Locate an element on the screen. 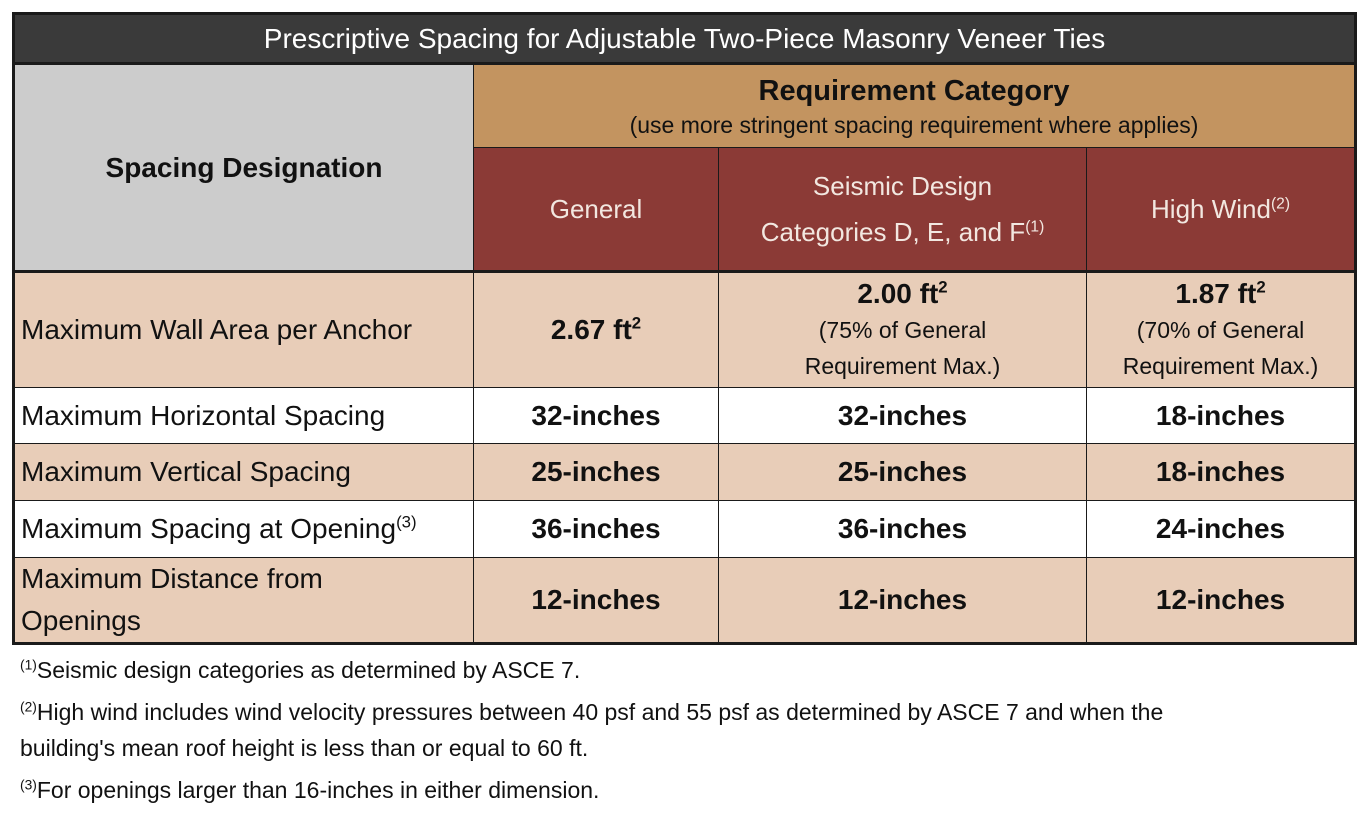 The height and width of the screenshot is (836, 1366). seismic-footnote-ref: (1) is located at coordinates (1035, 227).